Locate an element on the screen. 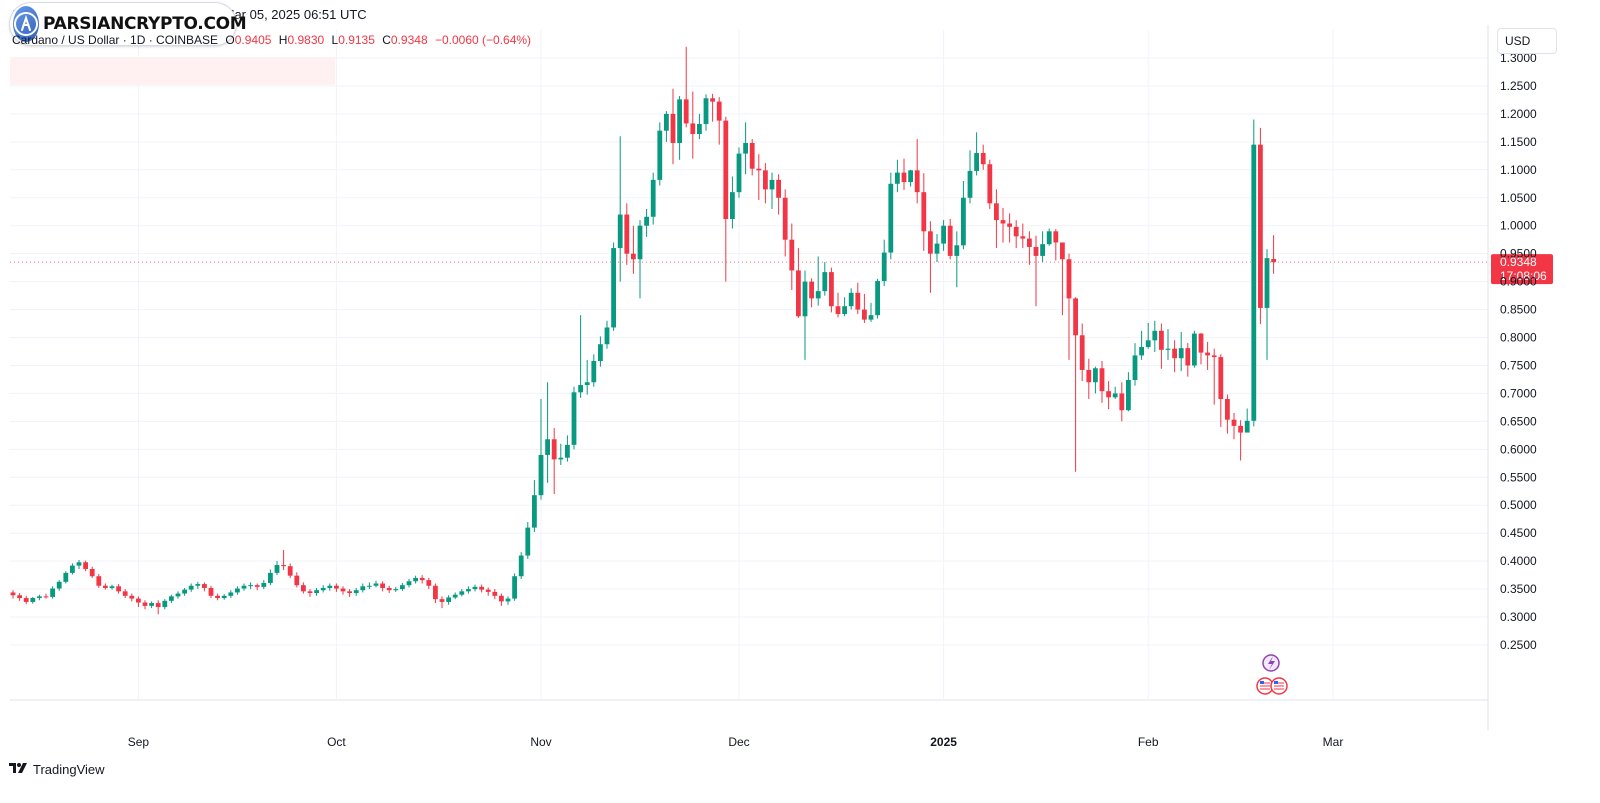 The image size is (1600, 803). price-tick-label: 0.5000 is located at coordinates (1518, 505).